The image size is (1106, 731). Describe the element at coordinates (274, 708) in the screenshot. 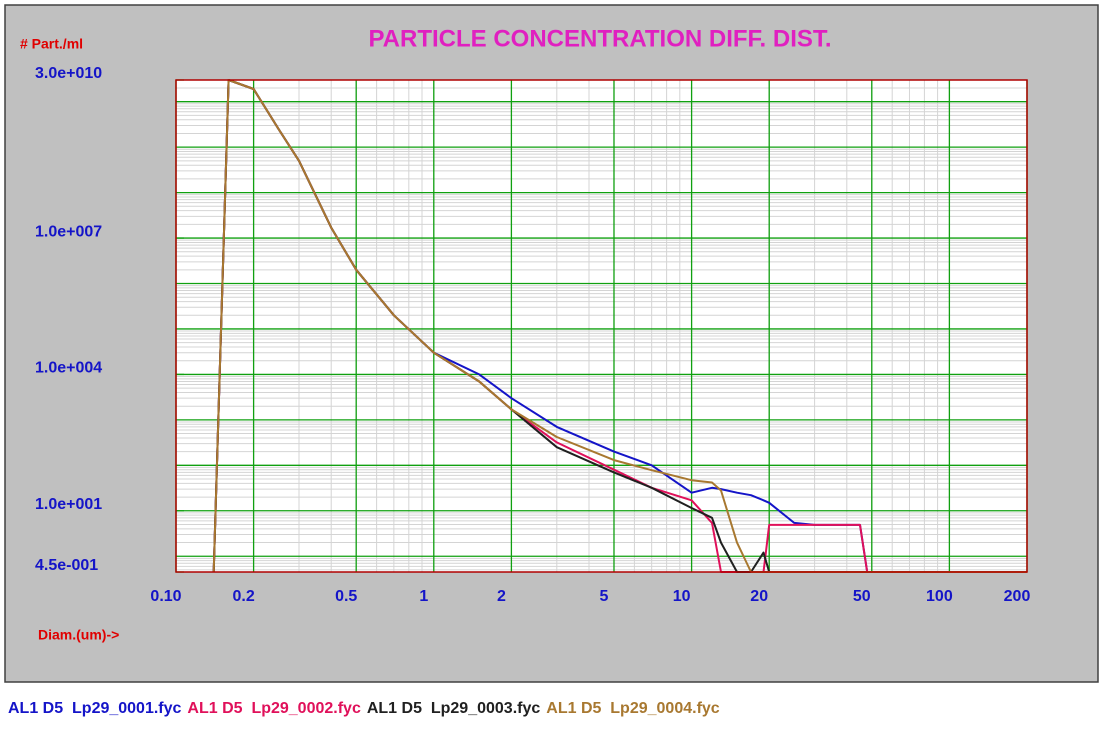

I see `legend-entry: AL1 D5 Lp29_0002.fyc` at that location.